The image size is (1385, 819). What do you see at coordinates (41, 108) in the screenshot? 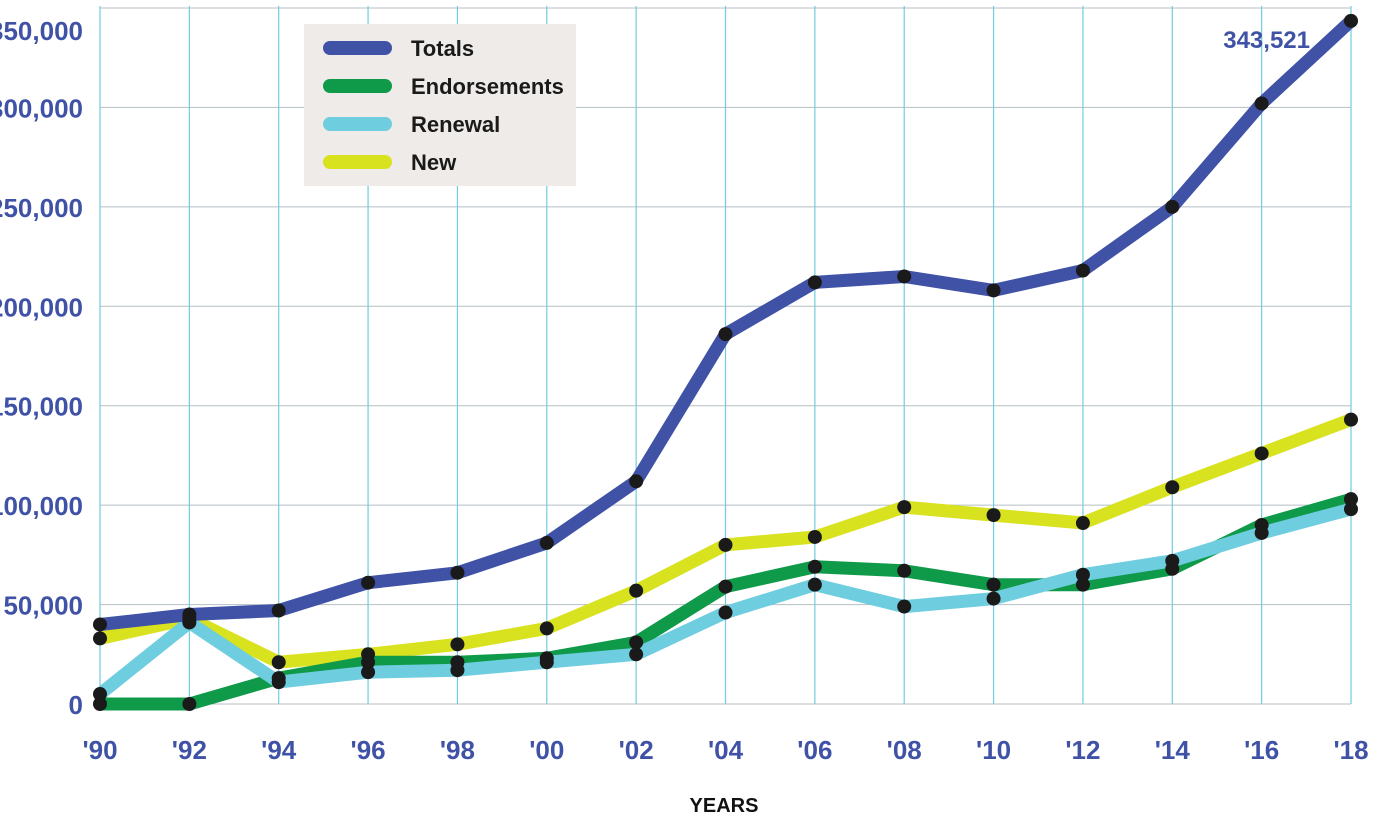
I see `y-tick-label: 300,000` at bounding box center [41, 108].